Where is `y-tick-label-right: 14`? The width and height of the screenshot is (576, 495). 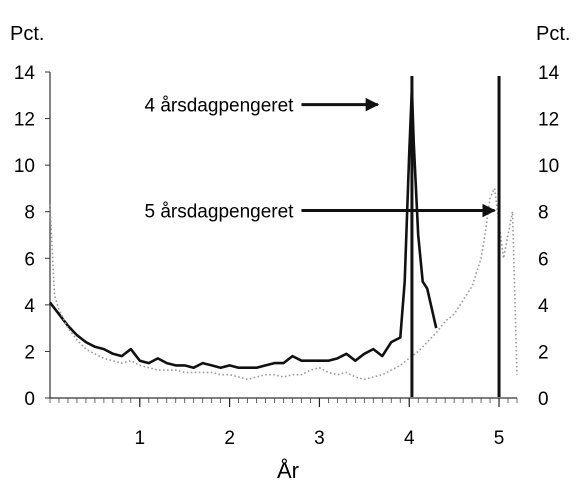
y-tick-label-right: 14 is located at coordinates (549, 73).